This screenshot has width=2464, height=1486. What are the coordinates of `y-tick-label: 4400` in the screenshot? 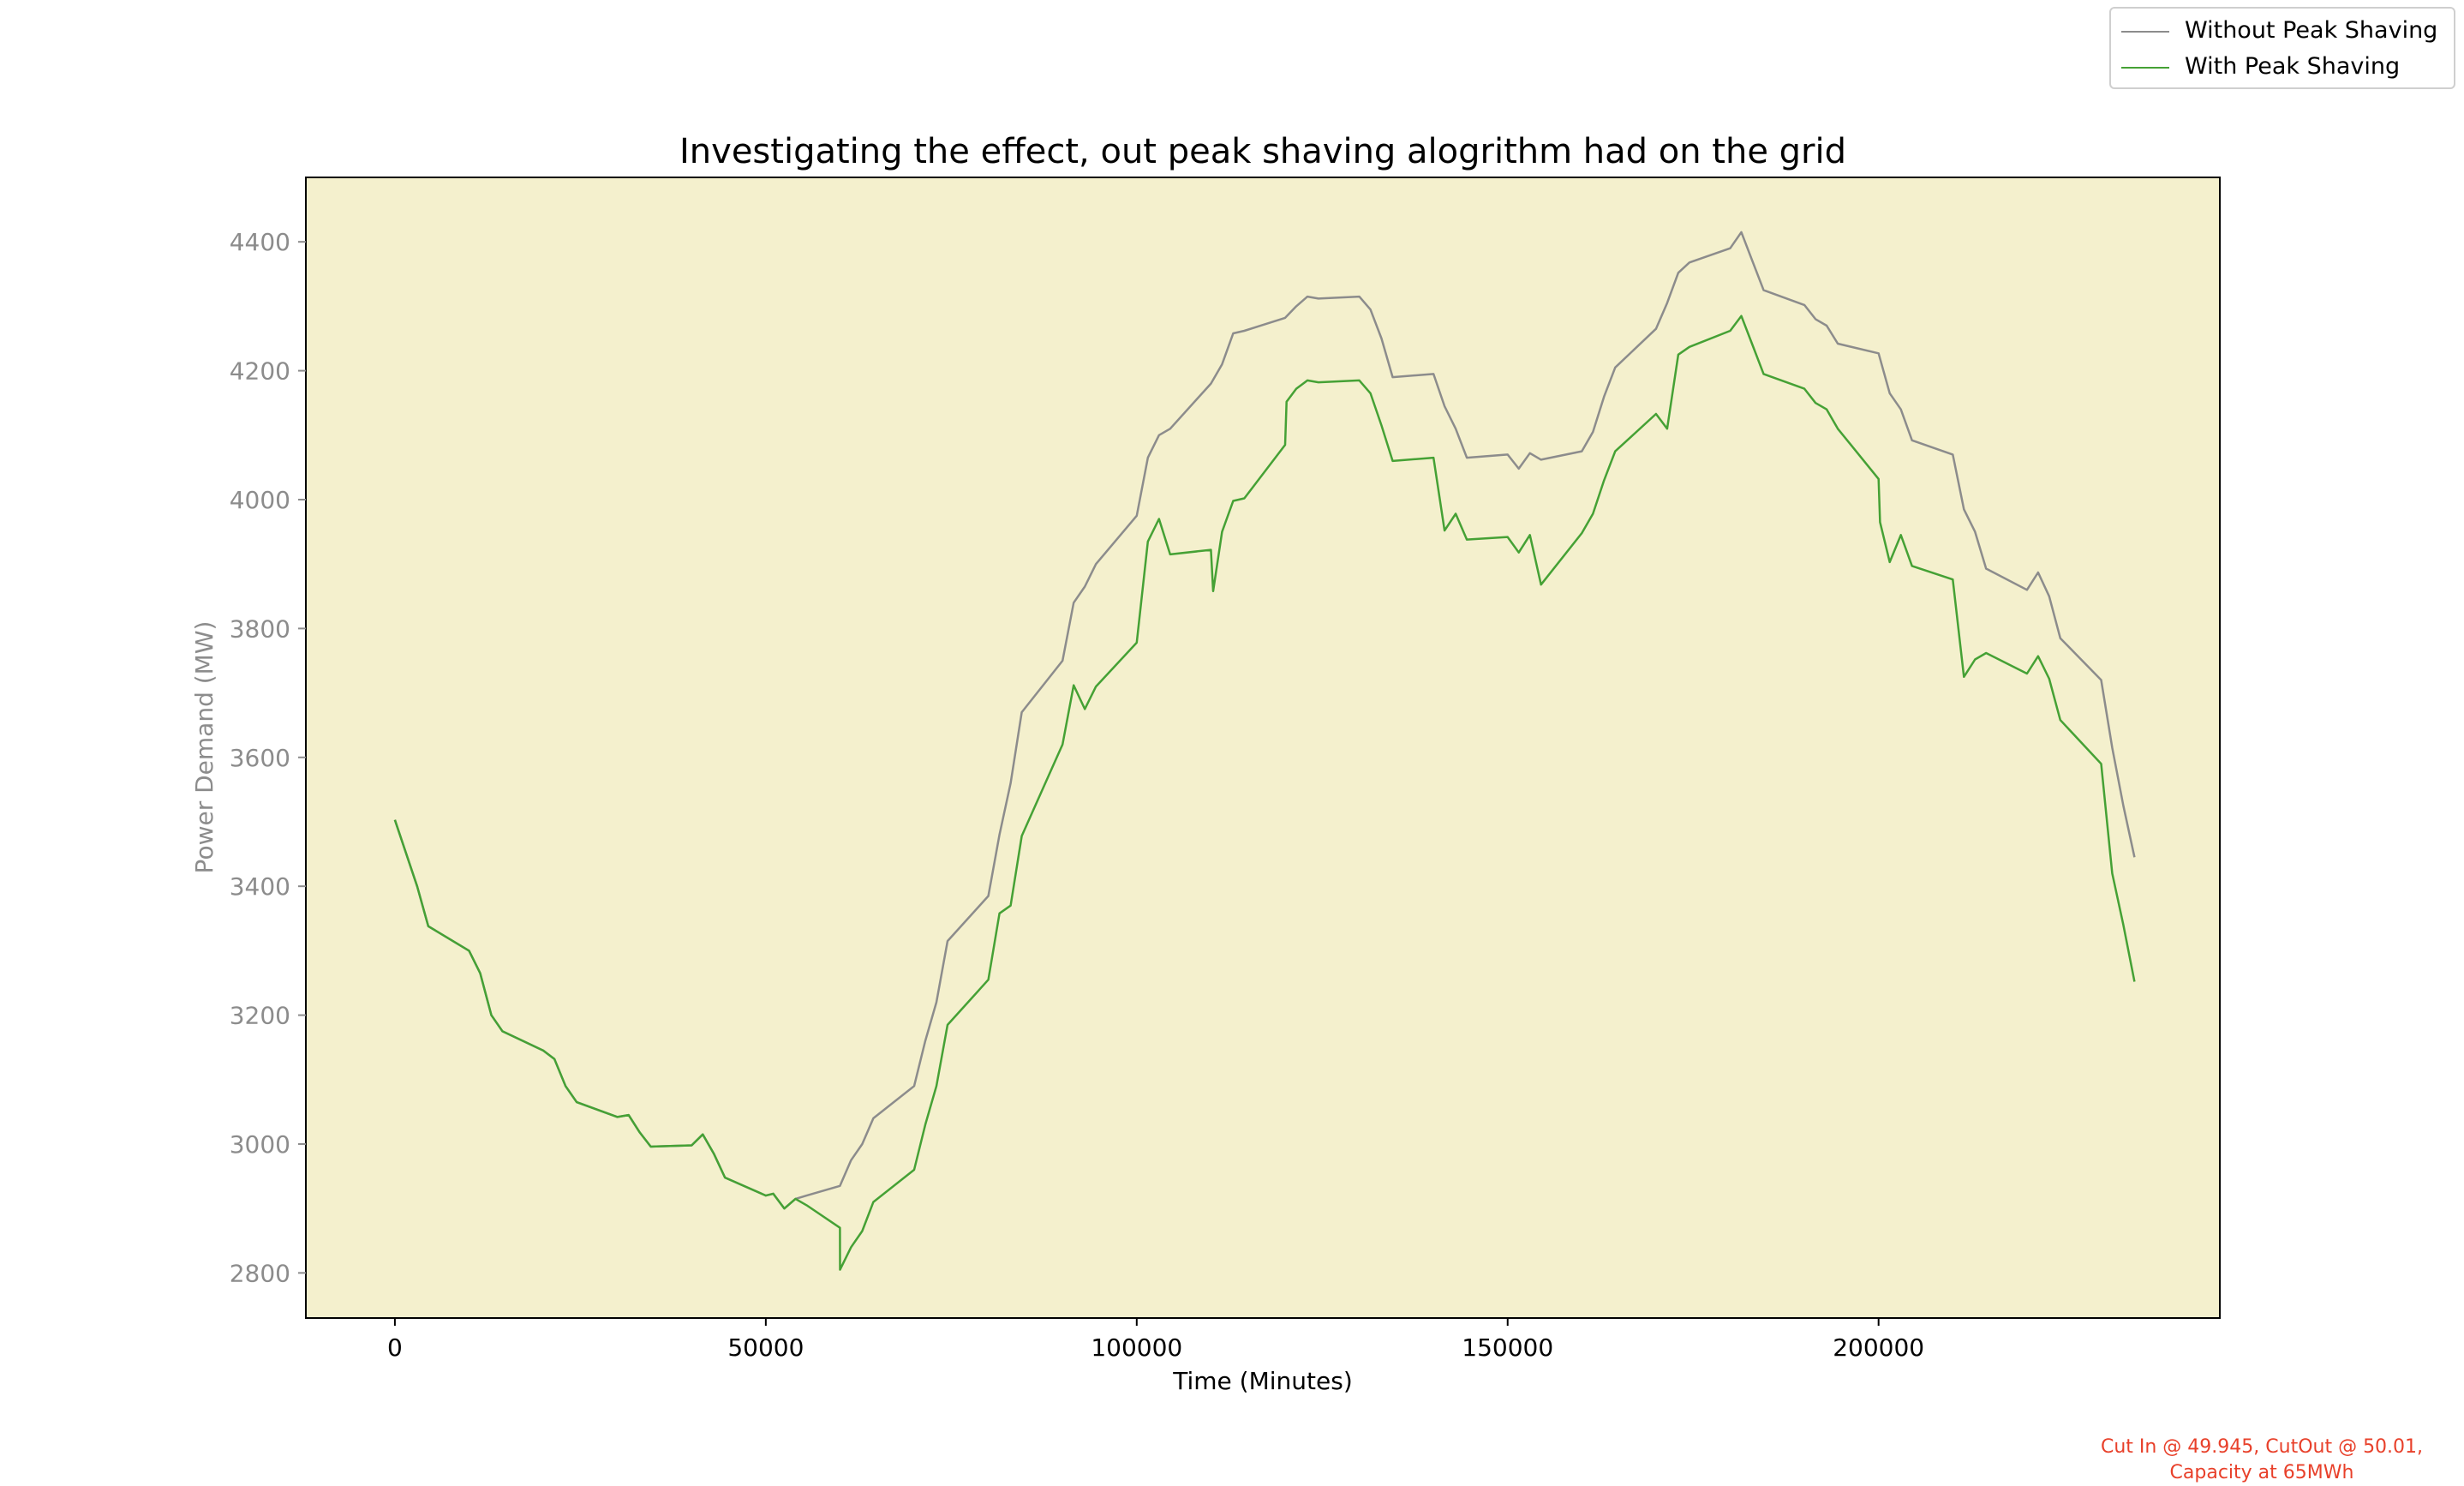 It's located at (260, 242).